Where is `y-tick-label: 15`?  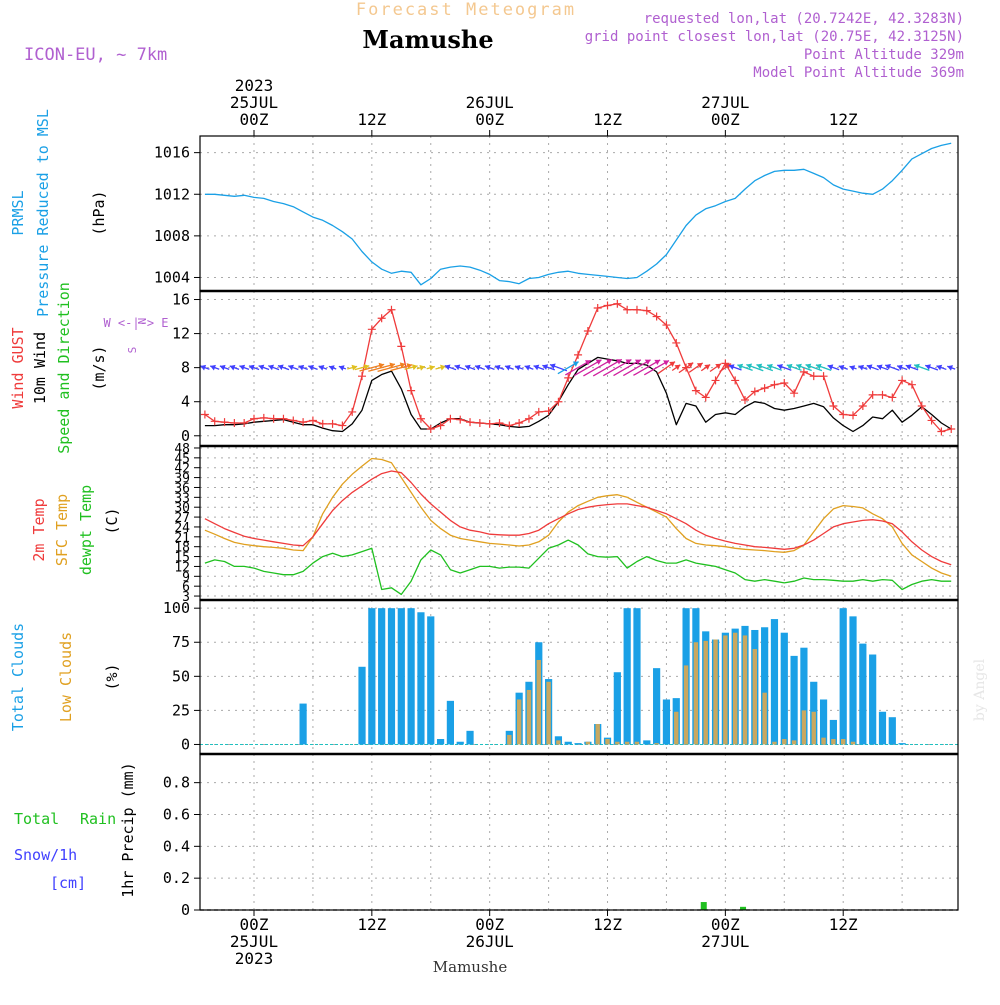
y-tick-label: 15 is located at coordinates (182, 558).